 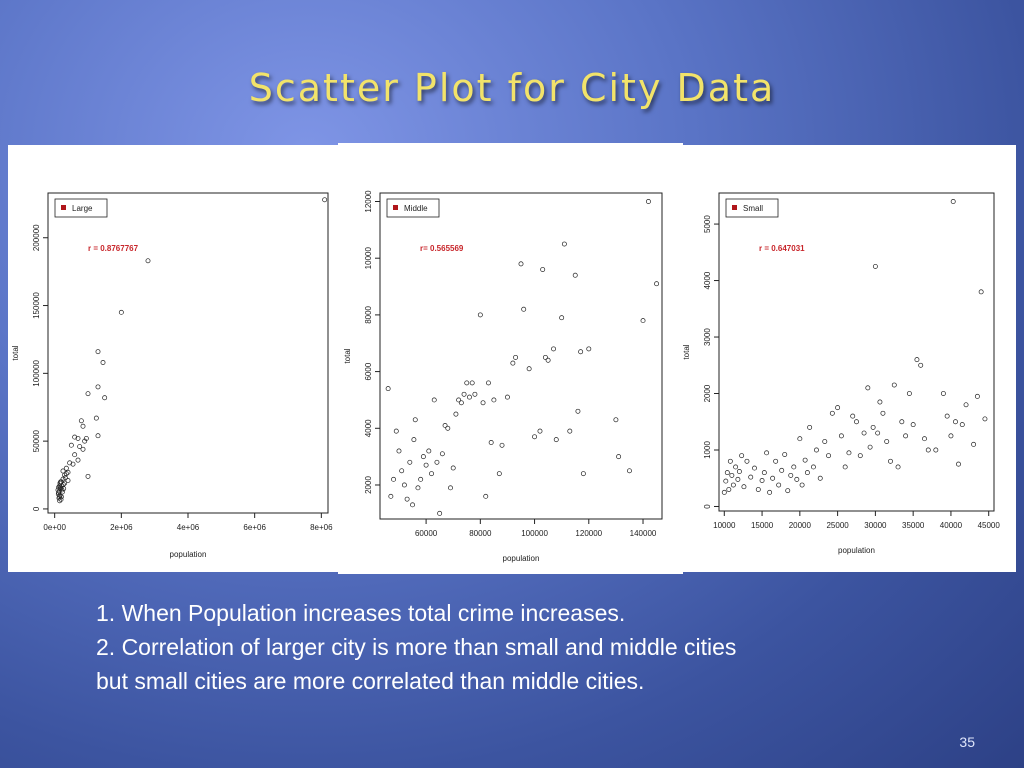 I want to click on x-tick-label: 10000, so click(x=724, y=525).